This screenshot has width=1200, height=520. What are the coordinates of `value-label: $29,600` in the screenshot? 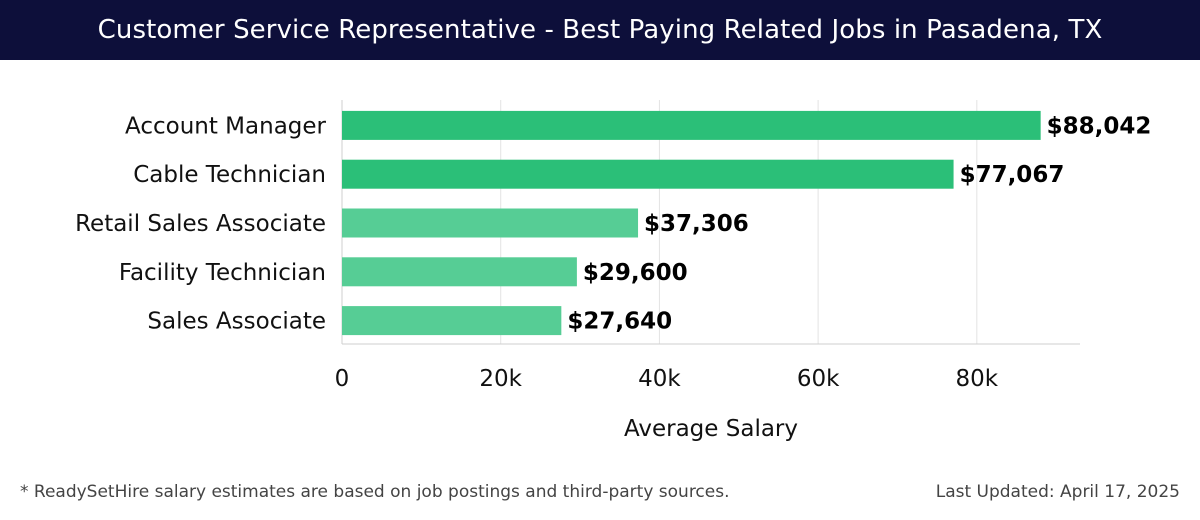 It's located at (635, 273).